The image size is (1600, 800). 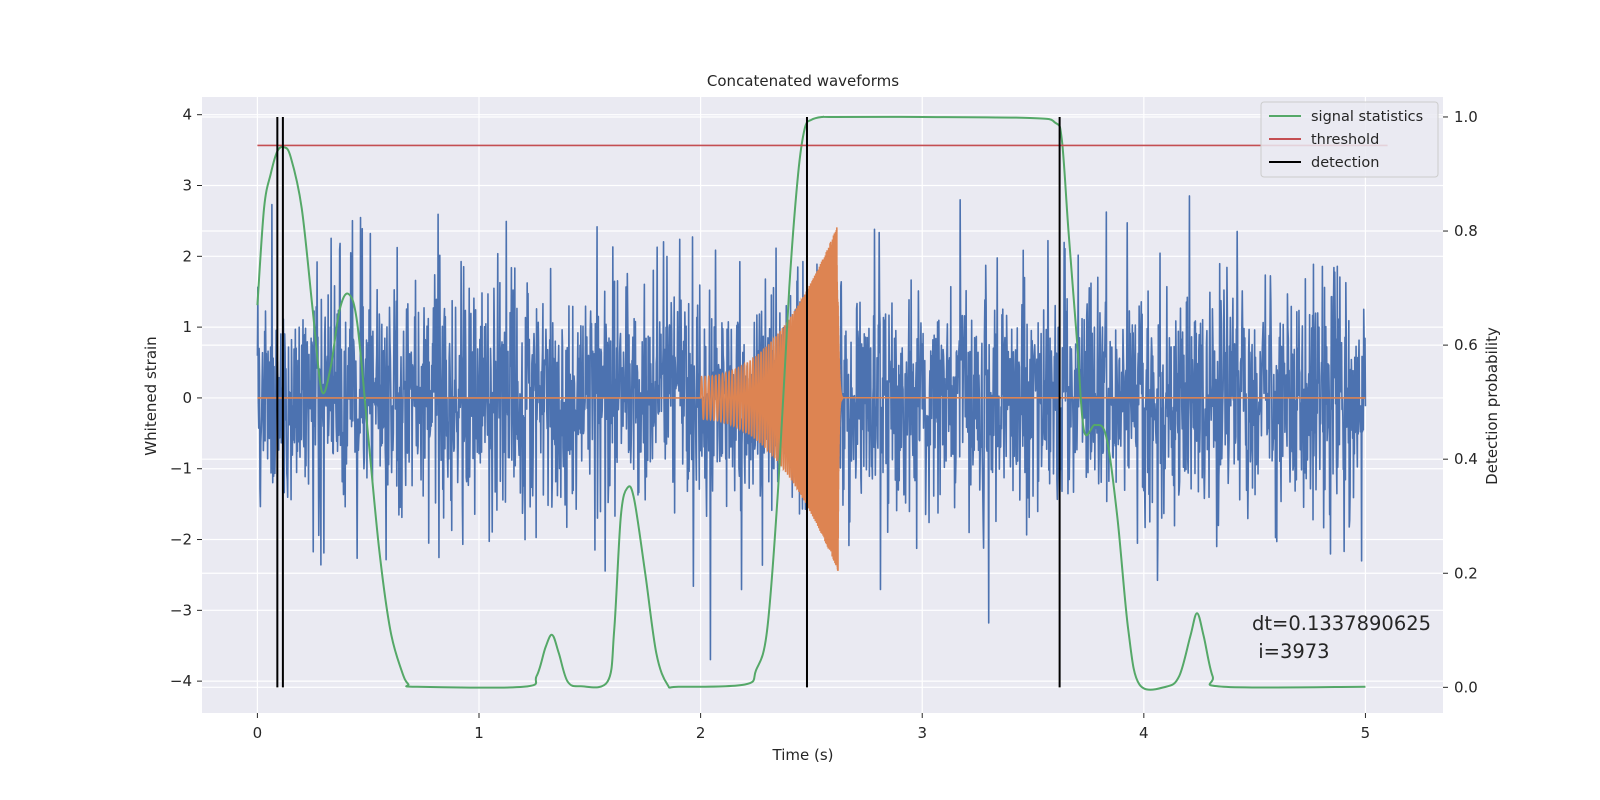 I want to click on y-left-tick-label: −1, so click(x=181, y=469).